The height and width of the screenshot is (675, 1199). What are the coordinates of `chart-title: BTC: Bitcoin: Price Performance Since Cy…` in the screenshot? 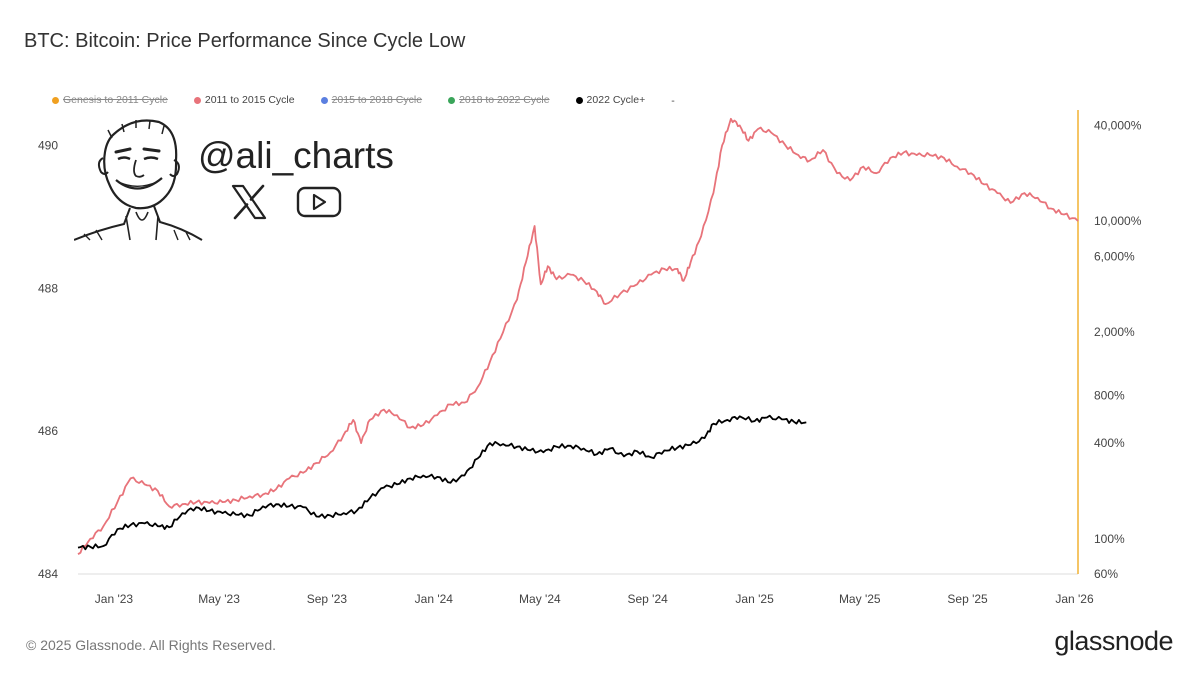 It's located at (245, 41).